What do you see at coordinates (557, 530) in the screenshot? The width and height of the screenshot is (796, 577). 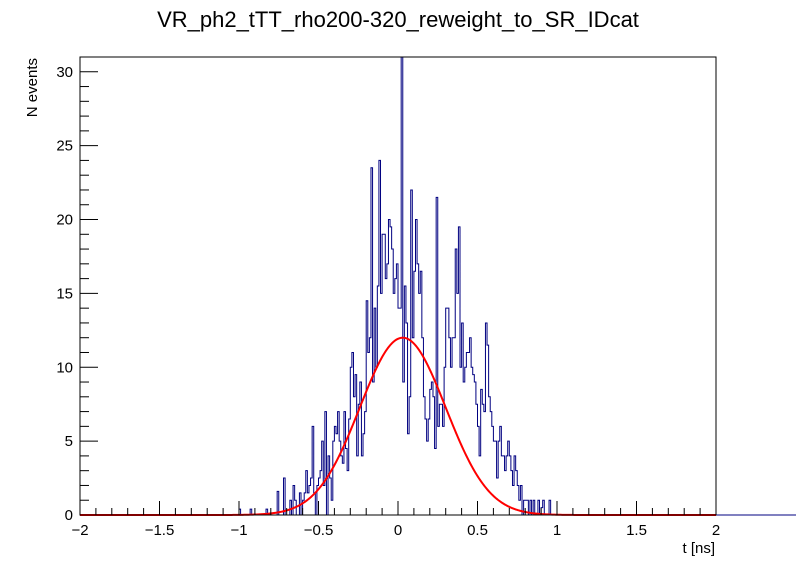 I see `x-tick-label: 1` at bounding box center [557, 530].